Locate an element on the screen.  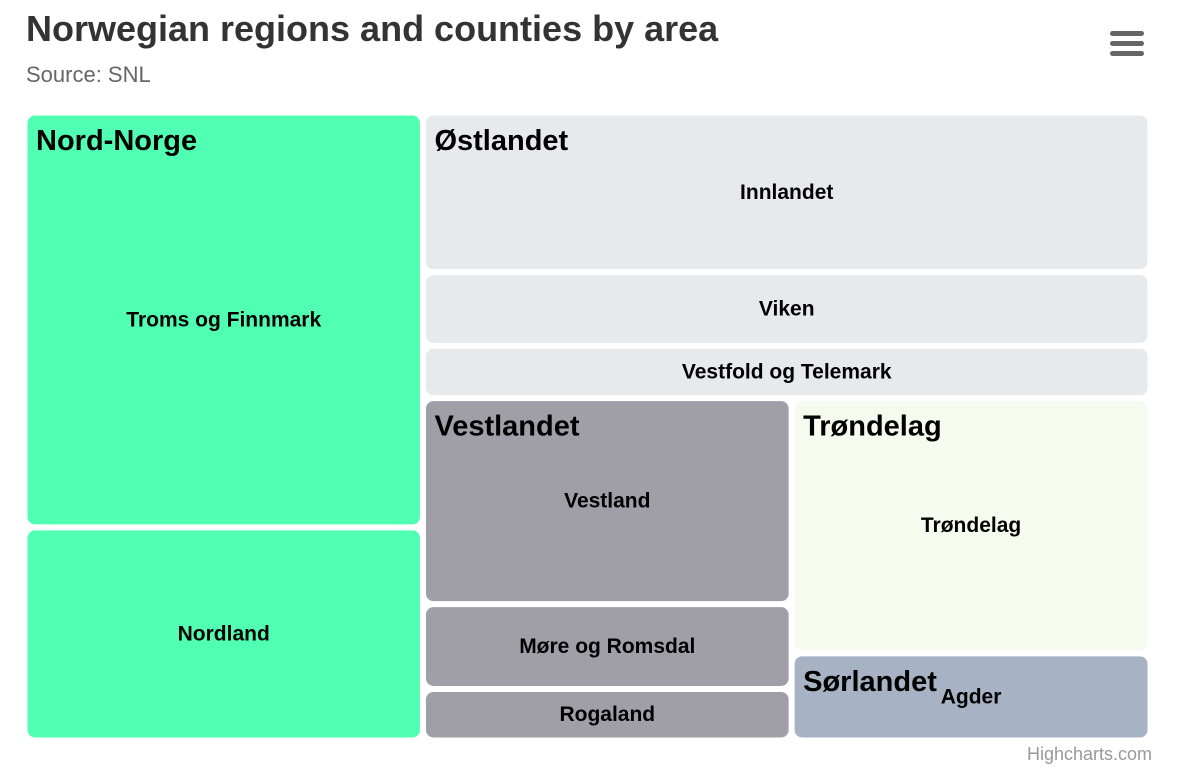
county-label-trondelag: Trøndelag is located at coordinates (971, 525).